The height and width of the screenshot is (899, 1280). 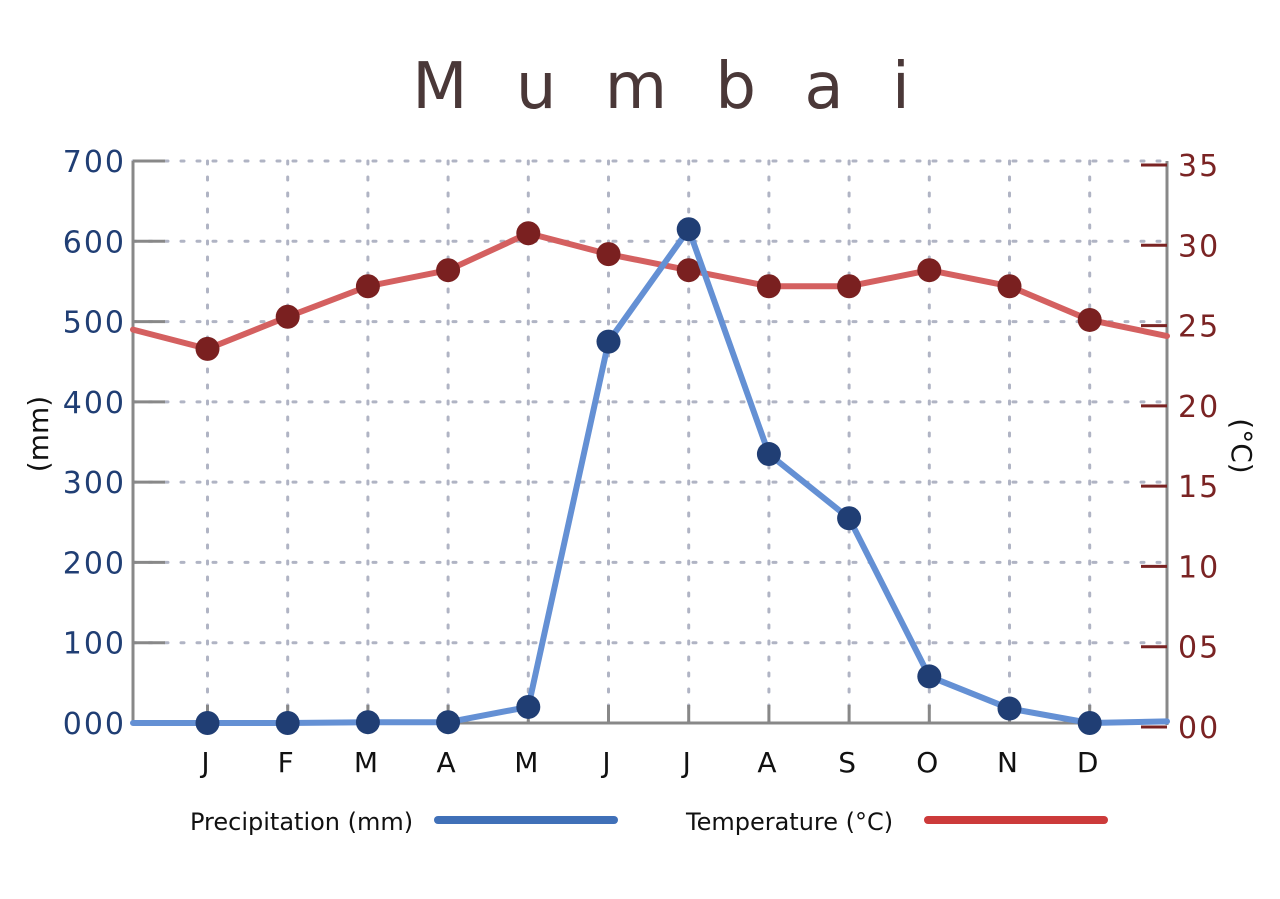 What do you see at coordinates (649, 822) in the screenshot?
I see `legend: Precipitation (mm) Temperature (°C)` at bounding box center [649, 822].